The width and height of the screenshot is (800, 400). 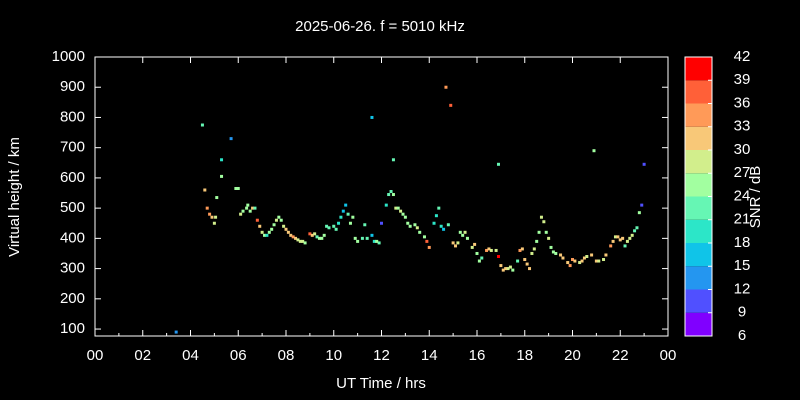 I want to click on x-tick-label: 12, so click(x=381, y=355).